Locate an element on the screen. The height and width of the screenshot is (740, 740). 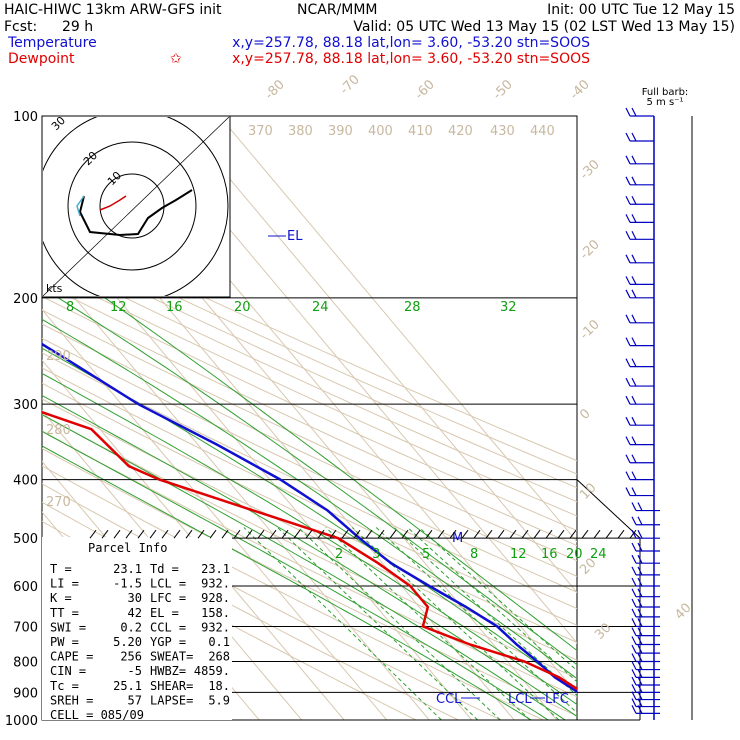
barb-legend-line2: 5 m s⁻¹ is located at coordinates (665, 102).